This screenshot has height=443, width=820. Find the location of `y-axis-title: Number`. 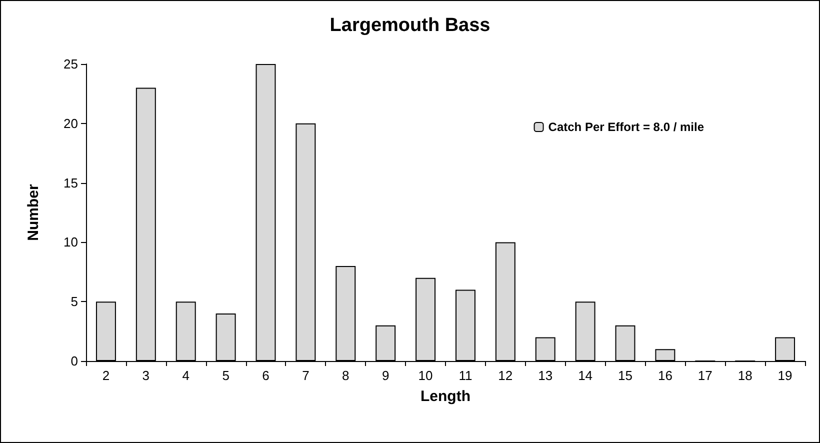

y-axis-title: Number is located at coordinates (33, 212).